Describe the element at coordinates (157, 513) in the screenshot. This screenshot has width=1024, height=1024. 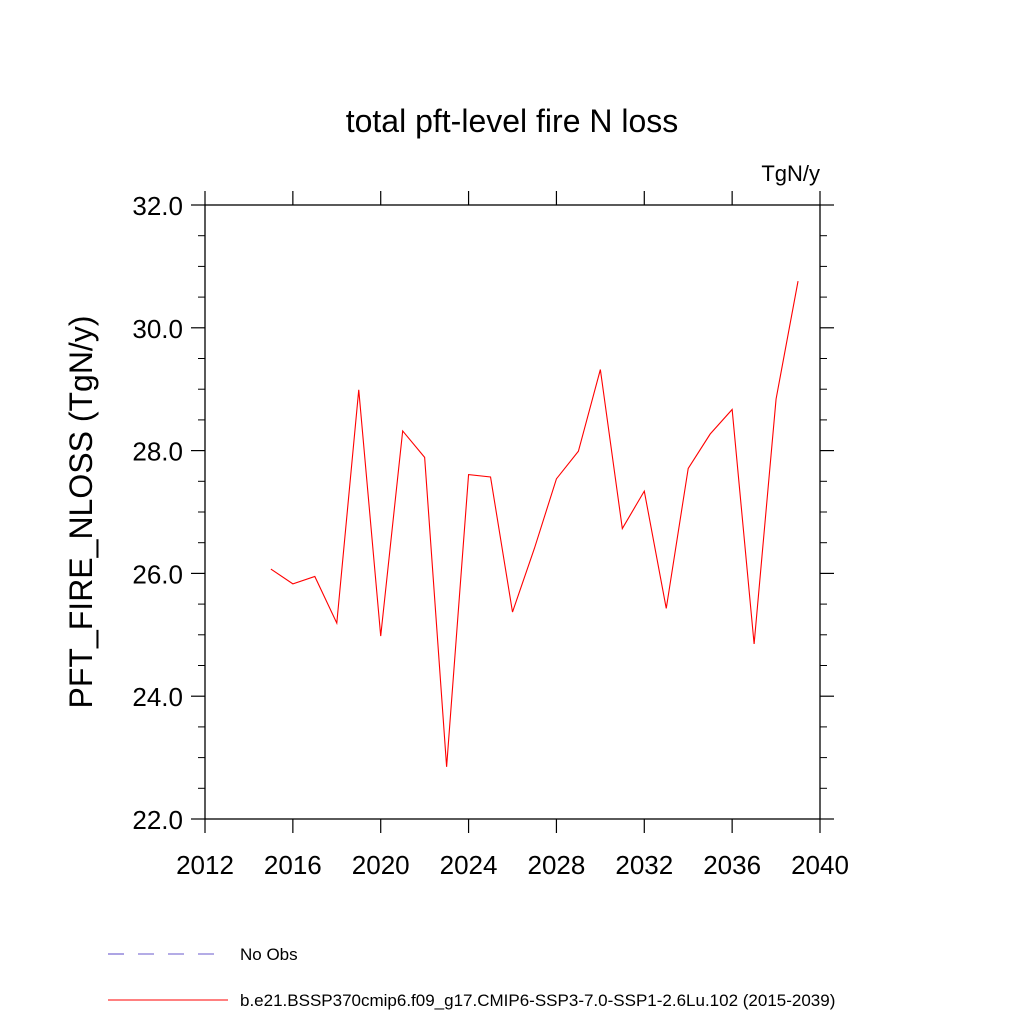
I see `y-tick-labels: 22.0 24.0 26.0 28.0 30.0 32.0` at that location.